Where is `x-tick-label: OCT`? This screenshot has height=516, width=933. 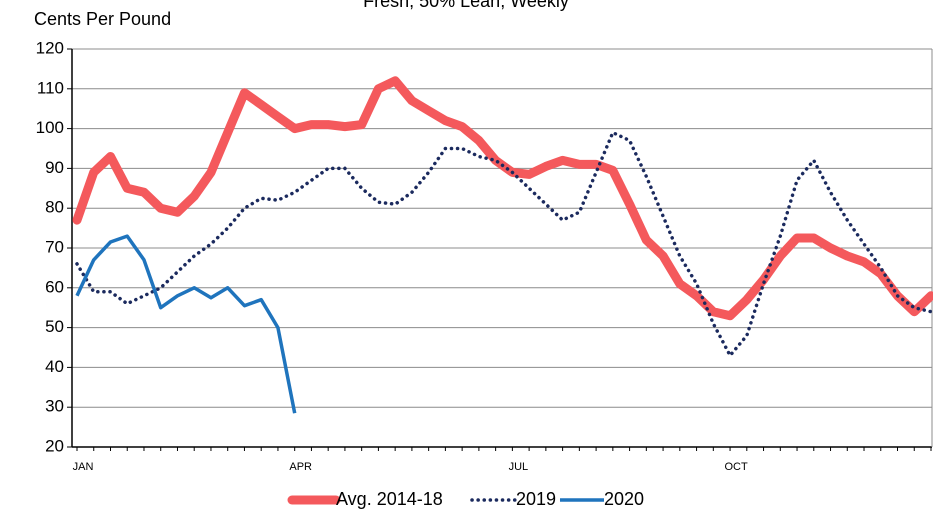 x-tick-label: OCT is located at coordinates (736, 467).